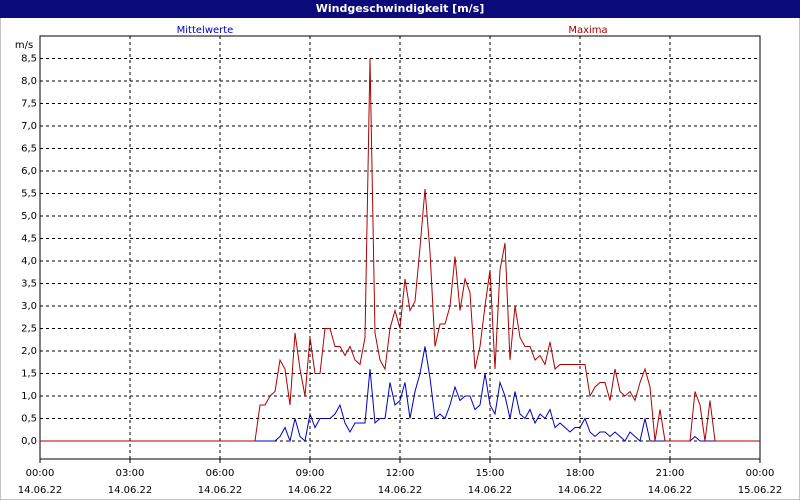  I want to click on y-tick-label: 4,5, so click(29, 239).